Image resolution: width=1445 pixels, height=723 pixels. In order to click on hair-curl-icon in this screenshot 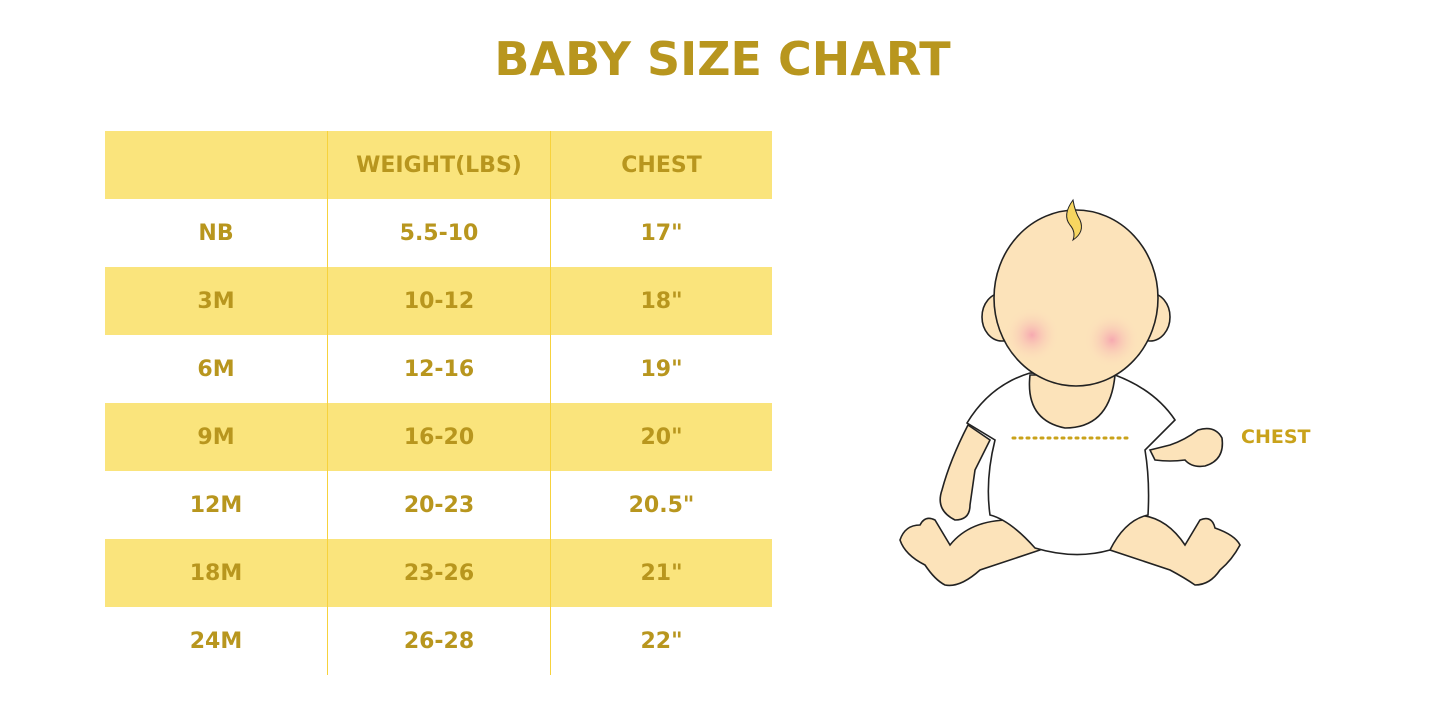, I will do `click(1074, 220)`.